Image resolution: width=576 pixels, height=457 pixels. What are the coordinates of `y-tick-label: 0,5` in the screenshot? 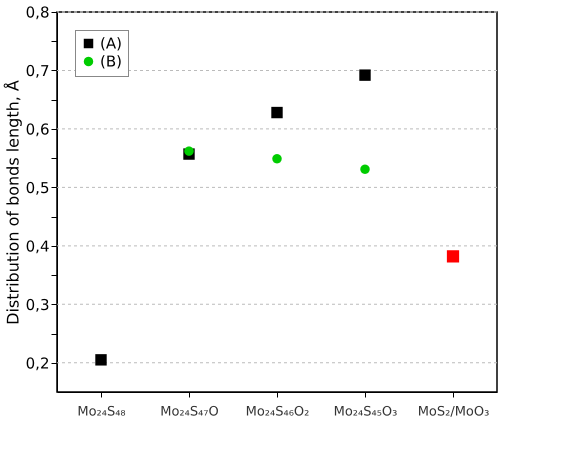 It's located at (38, 187).